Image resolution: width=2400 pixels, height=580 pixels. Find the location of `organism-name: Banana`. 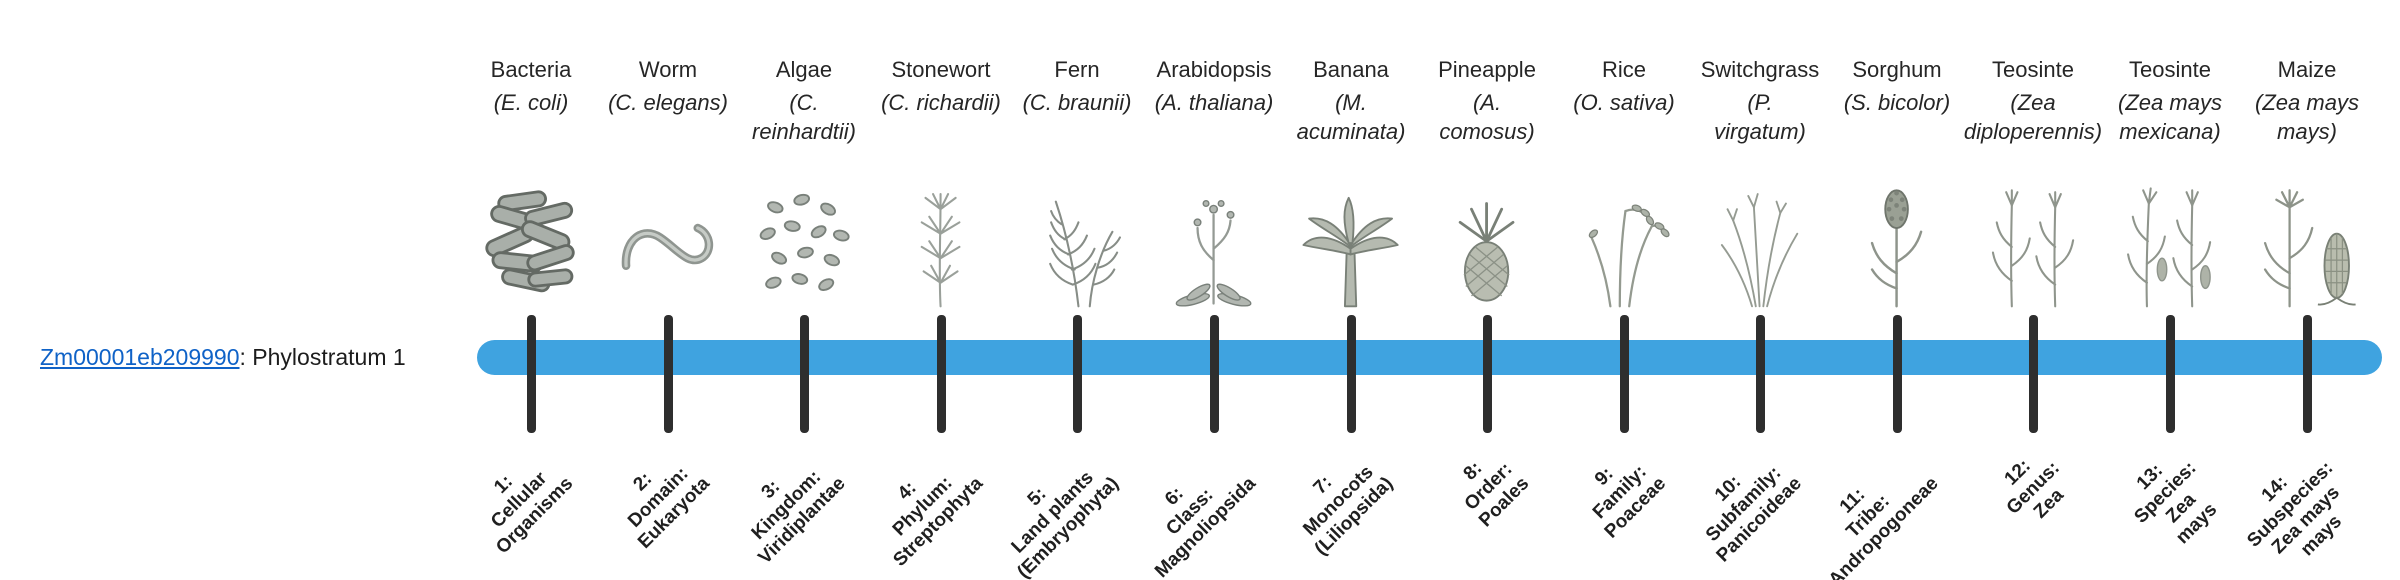

organism-name: Banana is located at coordinates (1351, 69).